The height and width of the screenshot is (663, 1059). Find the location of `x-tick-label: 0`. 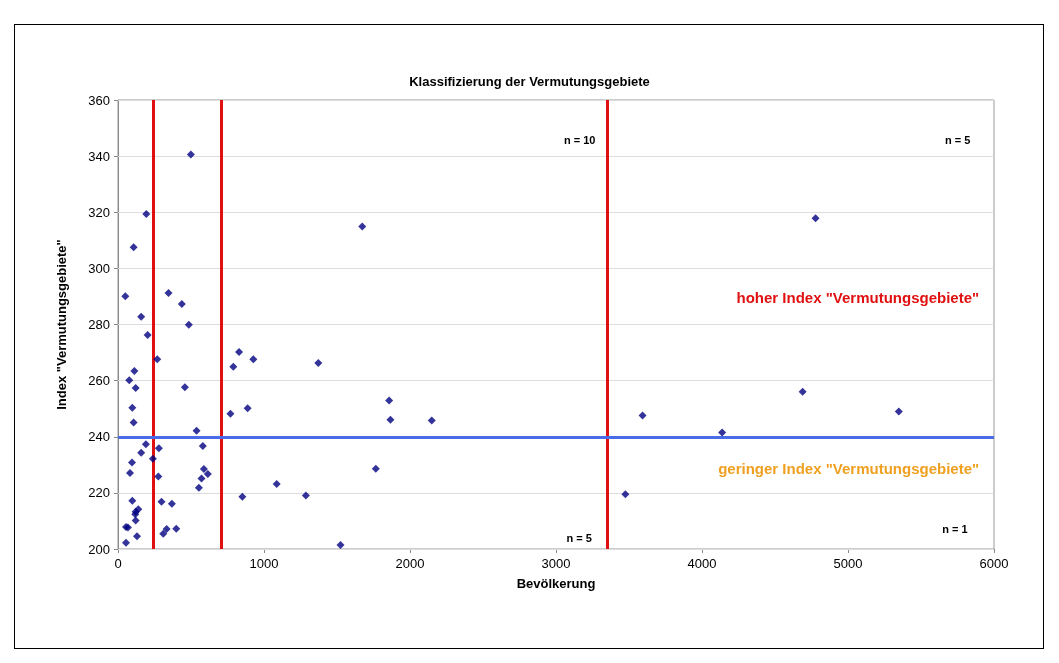

x-tick-label: 0 is located at coordinates (118, 563).